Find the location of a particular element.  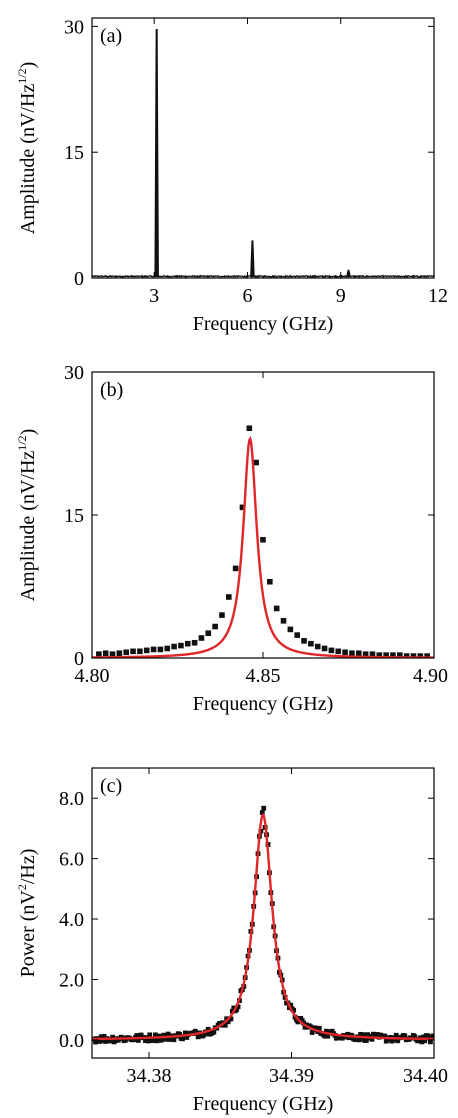

x-tick-label: 4.85 is located at coordinates (263, 676).